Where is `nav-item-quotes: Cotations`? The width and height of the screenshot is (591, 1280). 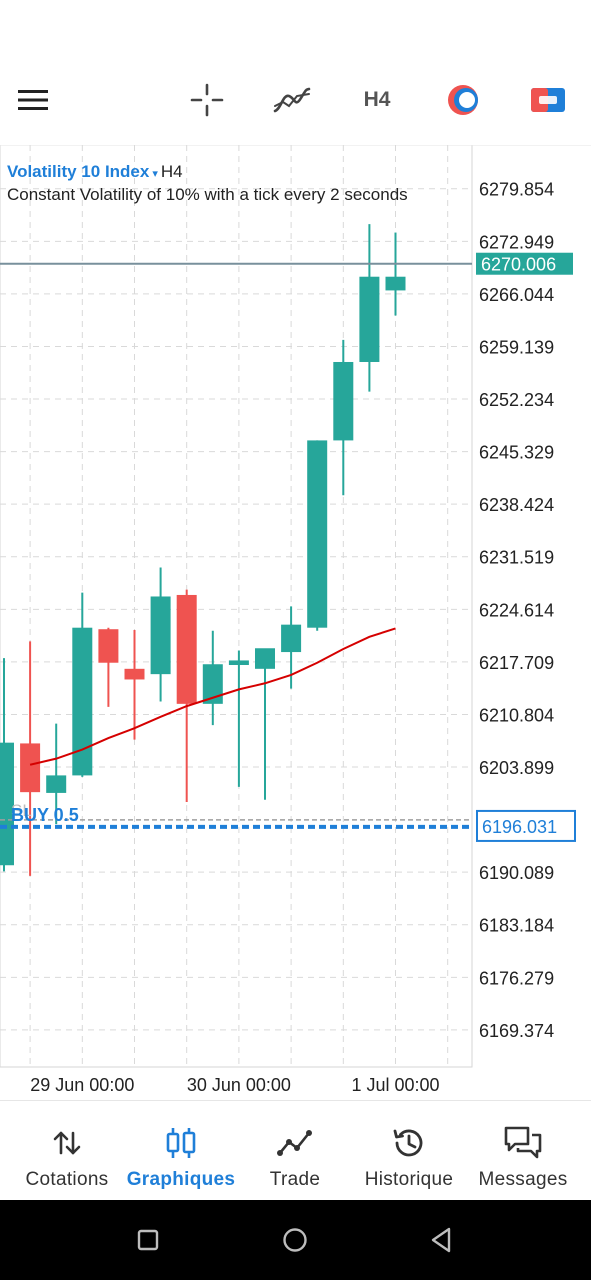
nav-item-quotes: Cotations is located at coordinates (67, 1151).